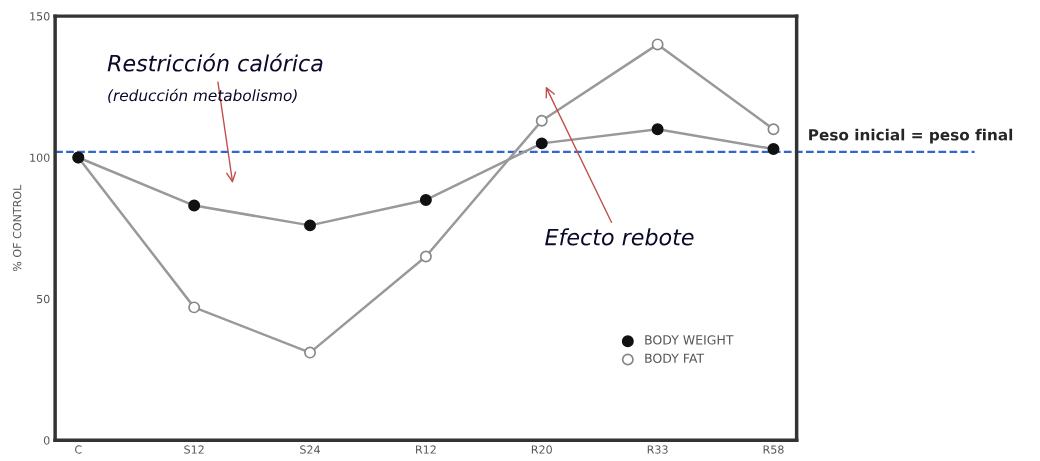 The width and height of the screenshot is (1040, 461). What do you see at coordinates (40, 157) in the screenshot?
I see `y-tick-label: 100` at bounding box center [40, 157].